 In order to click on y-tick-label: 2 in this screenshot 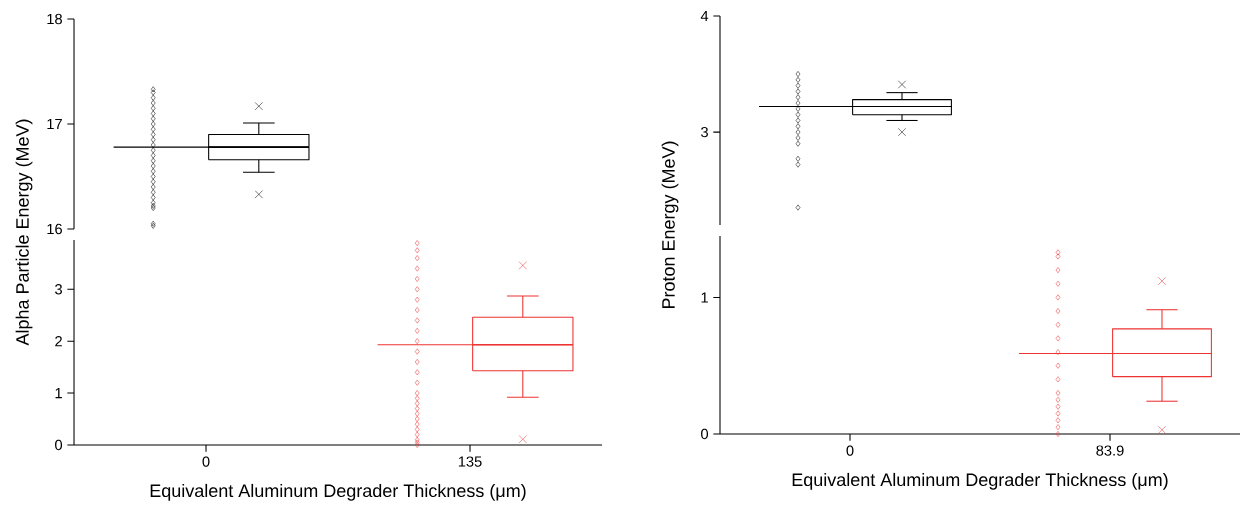, I will do `click(58, 341)`.